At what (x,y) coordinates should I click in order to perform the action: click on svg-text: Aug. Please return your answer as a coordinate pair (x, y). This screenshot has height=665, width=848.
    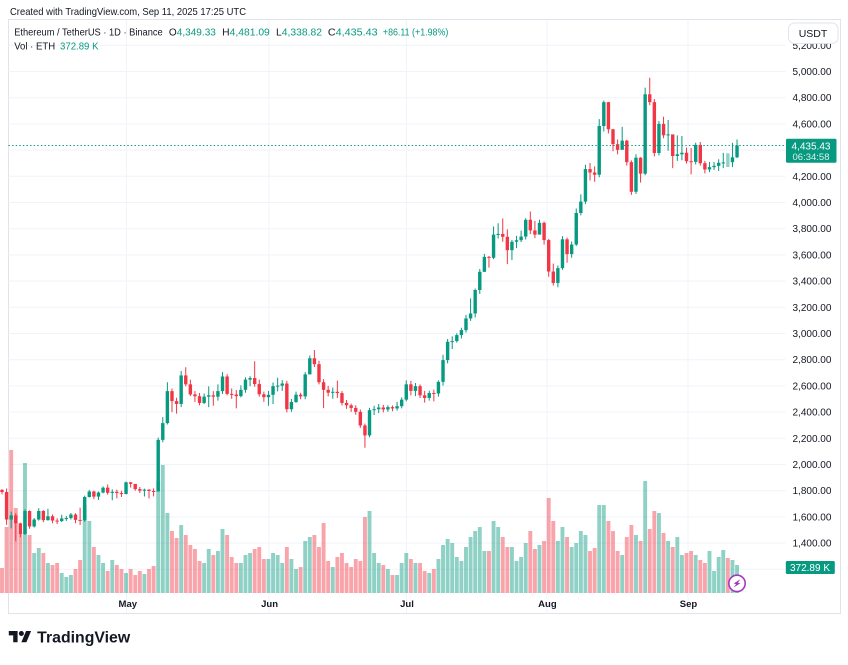
    Looking at the image, I should click on (547, 604).